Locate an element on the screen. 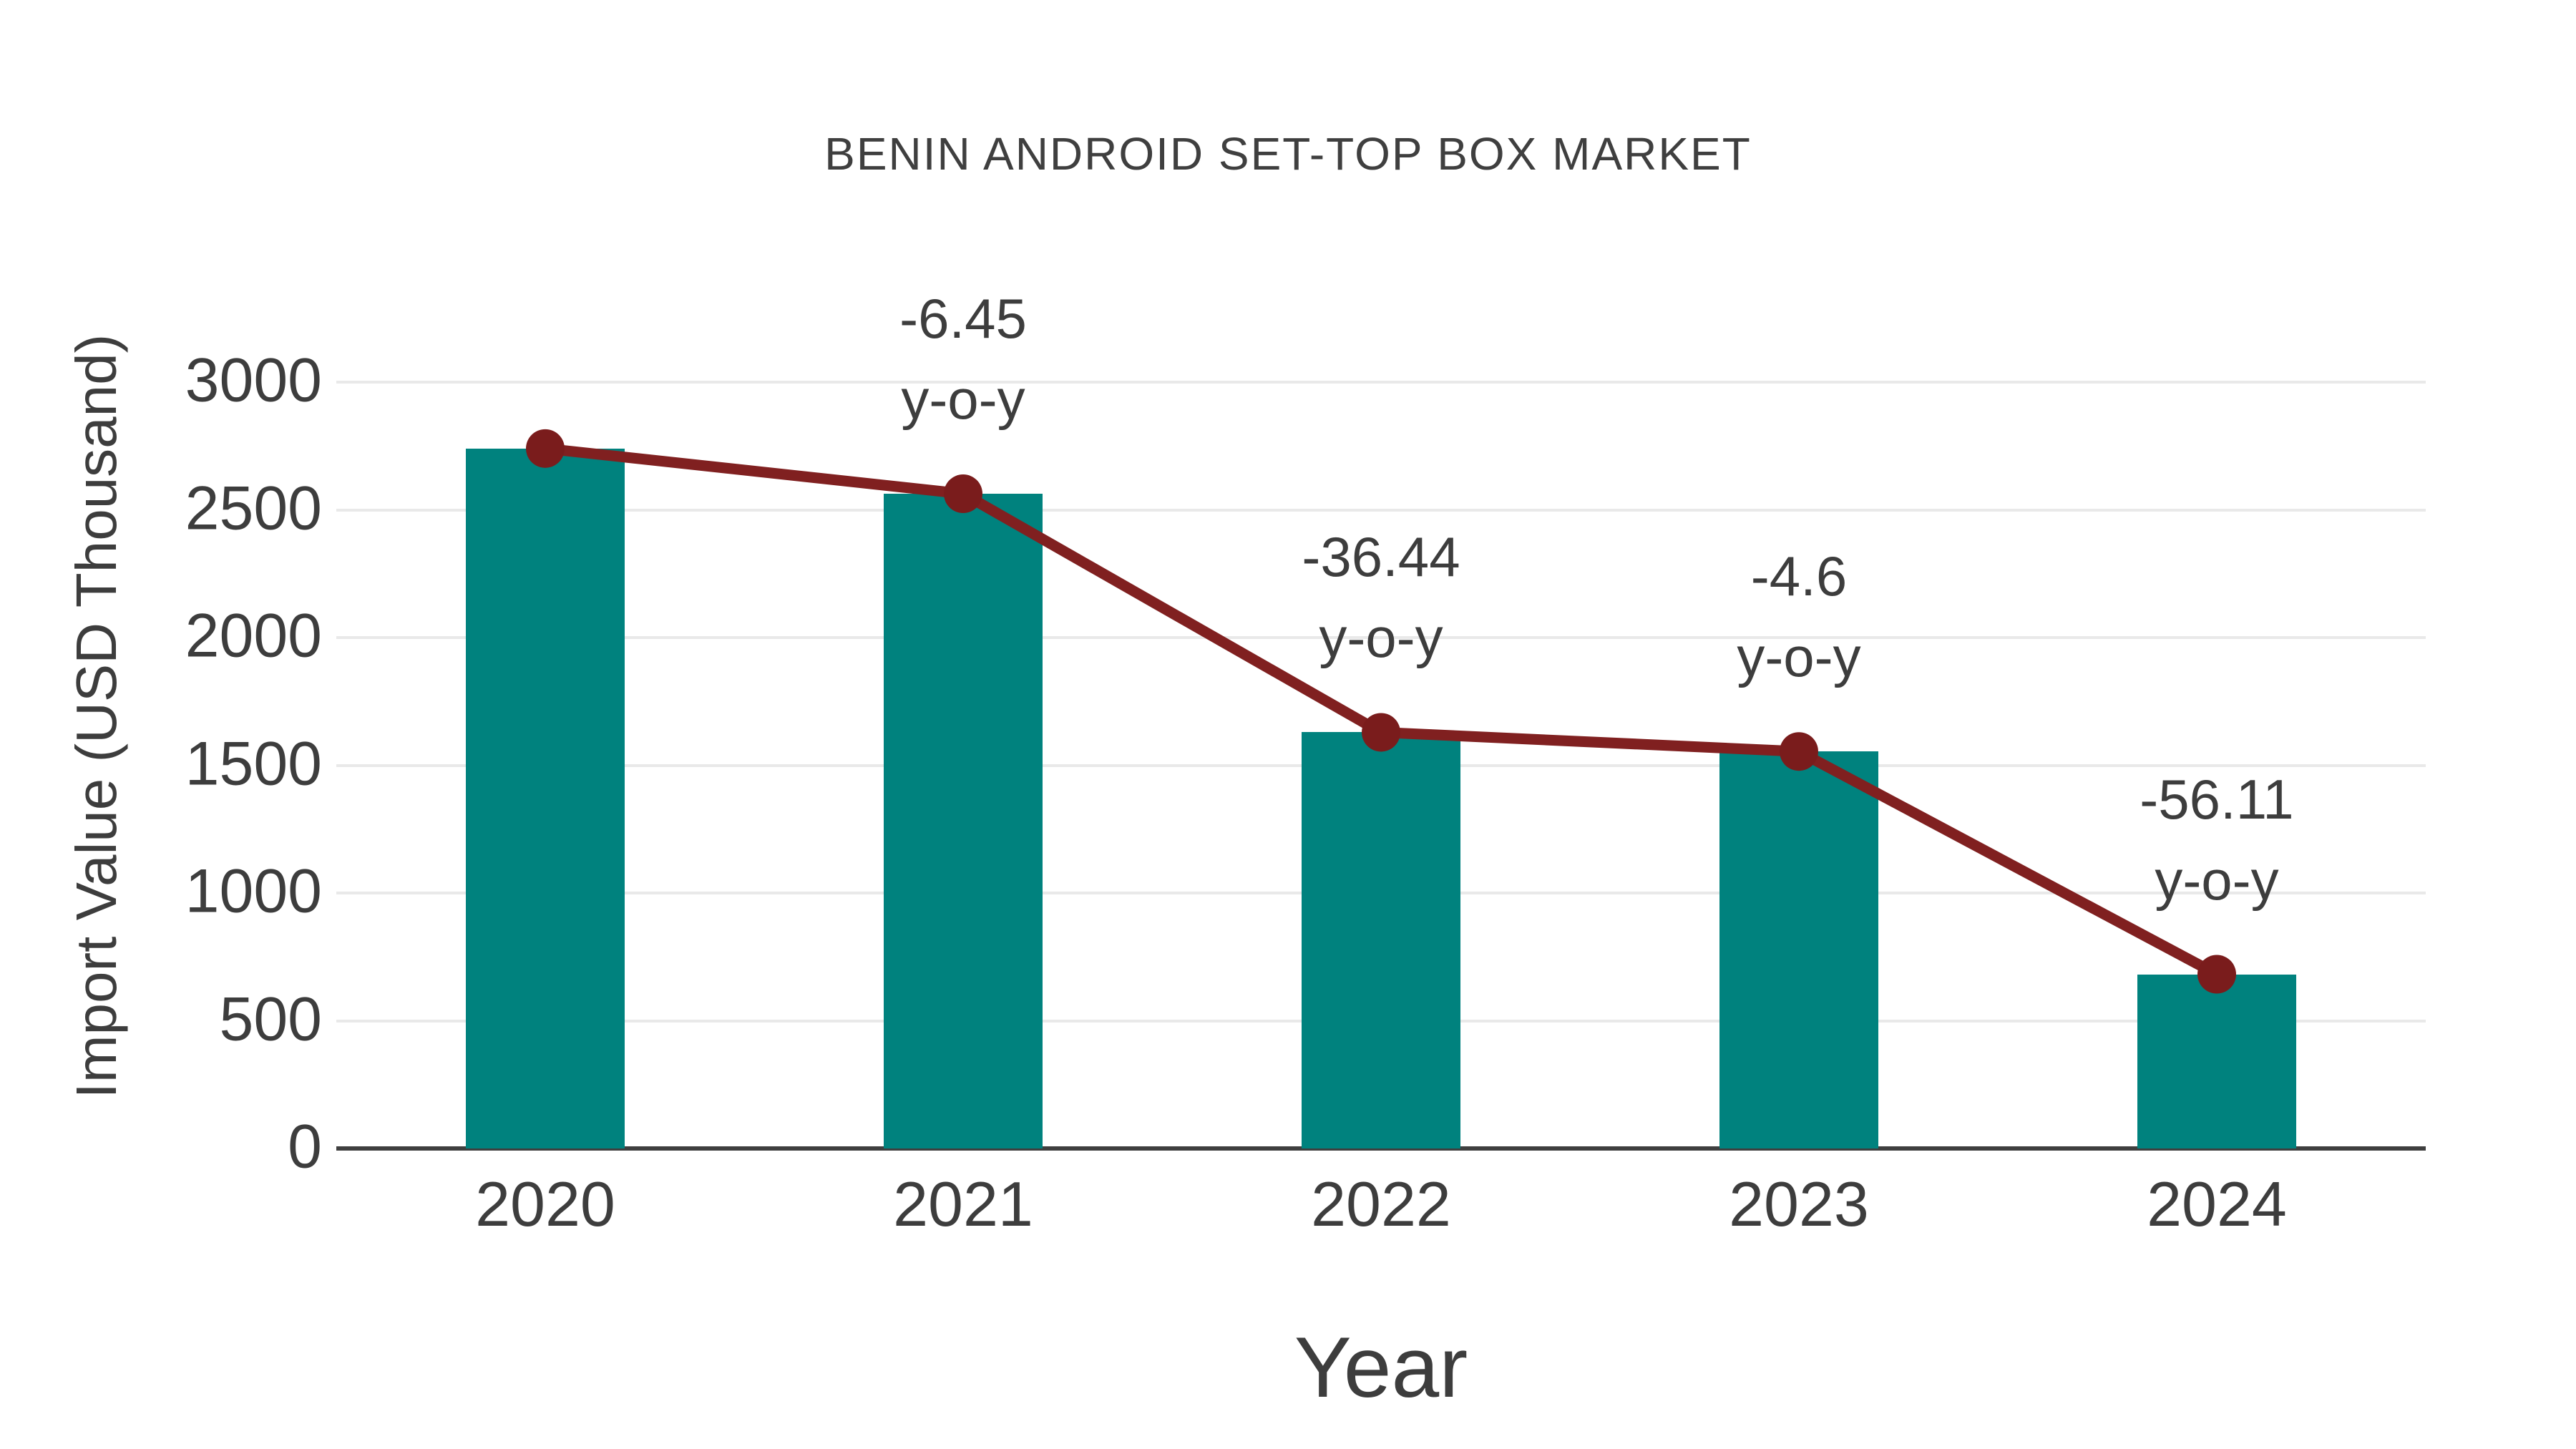  x-tick-label-2021: 2021 is located at coordinates (963, 1204).